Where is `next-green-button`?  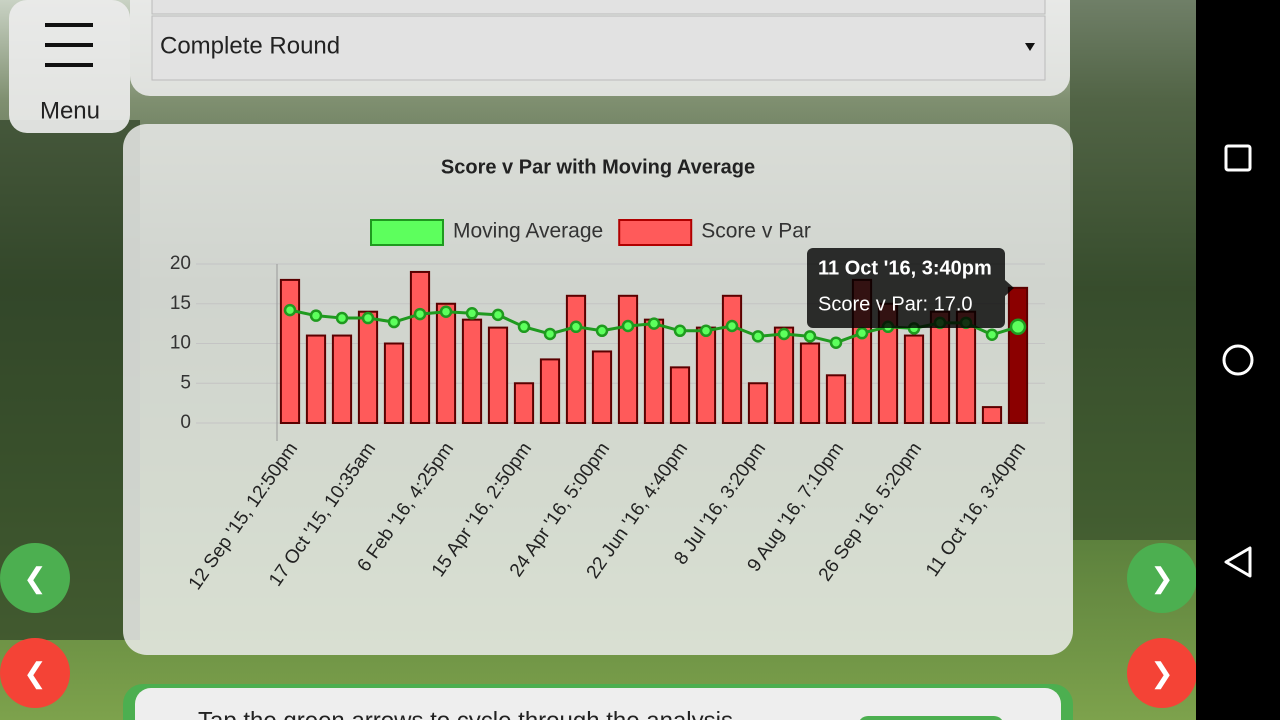 next-green-button is located at coordinates (1162, 578).